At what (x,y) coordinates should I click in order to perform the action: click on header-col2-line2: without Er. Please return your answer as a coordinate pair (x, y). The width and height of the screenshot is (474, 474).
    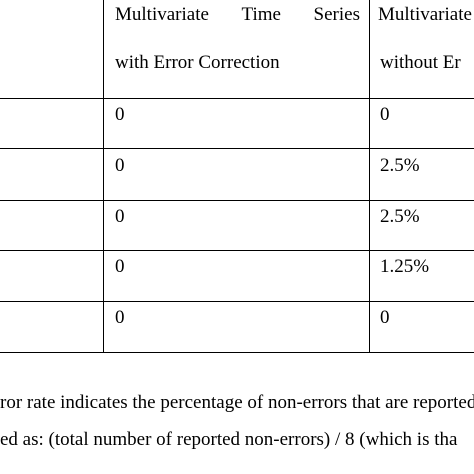
    Looking at the image, I should click on (420, 62).